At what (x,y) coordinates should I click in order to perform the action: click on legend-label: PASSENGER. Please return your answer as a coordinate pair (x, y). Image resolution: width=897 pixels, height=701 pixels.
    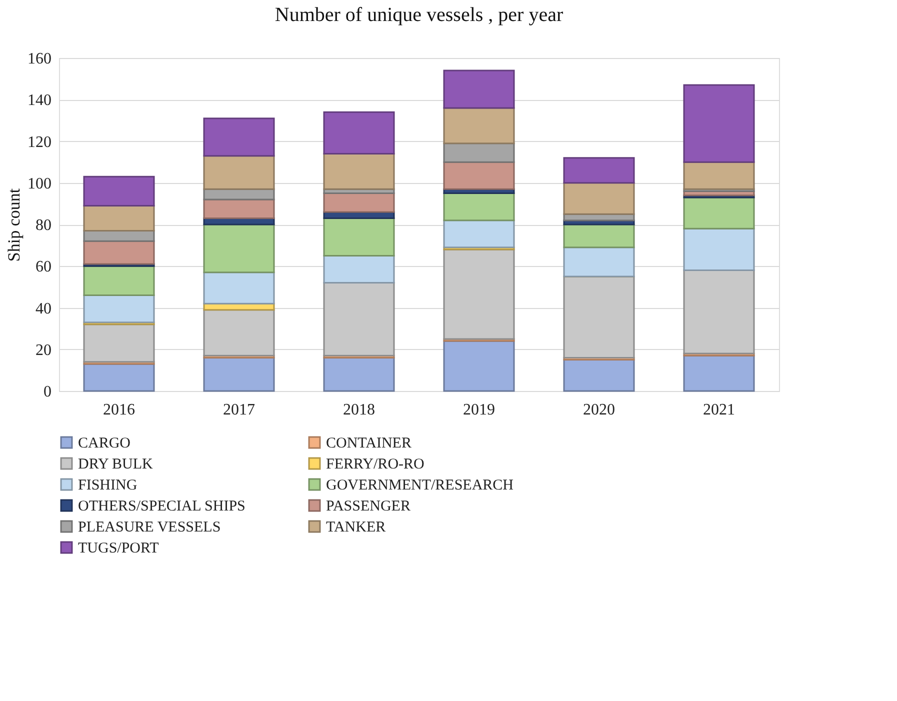
    Looking at the image, I should click on (368, 506).